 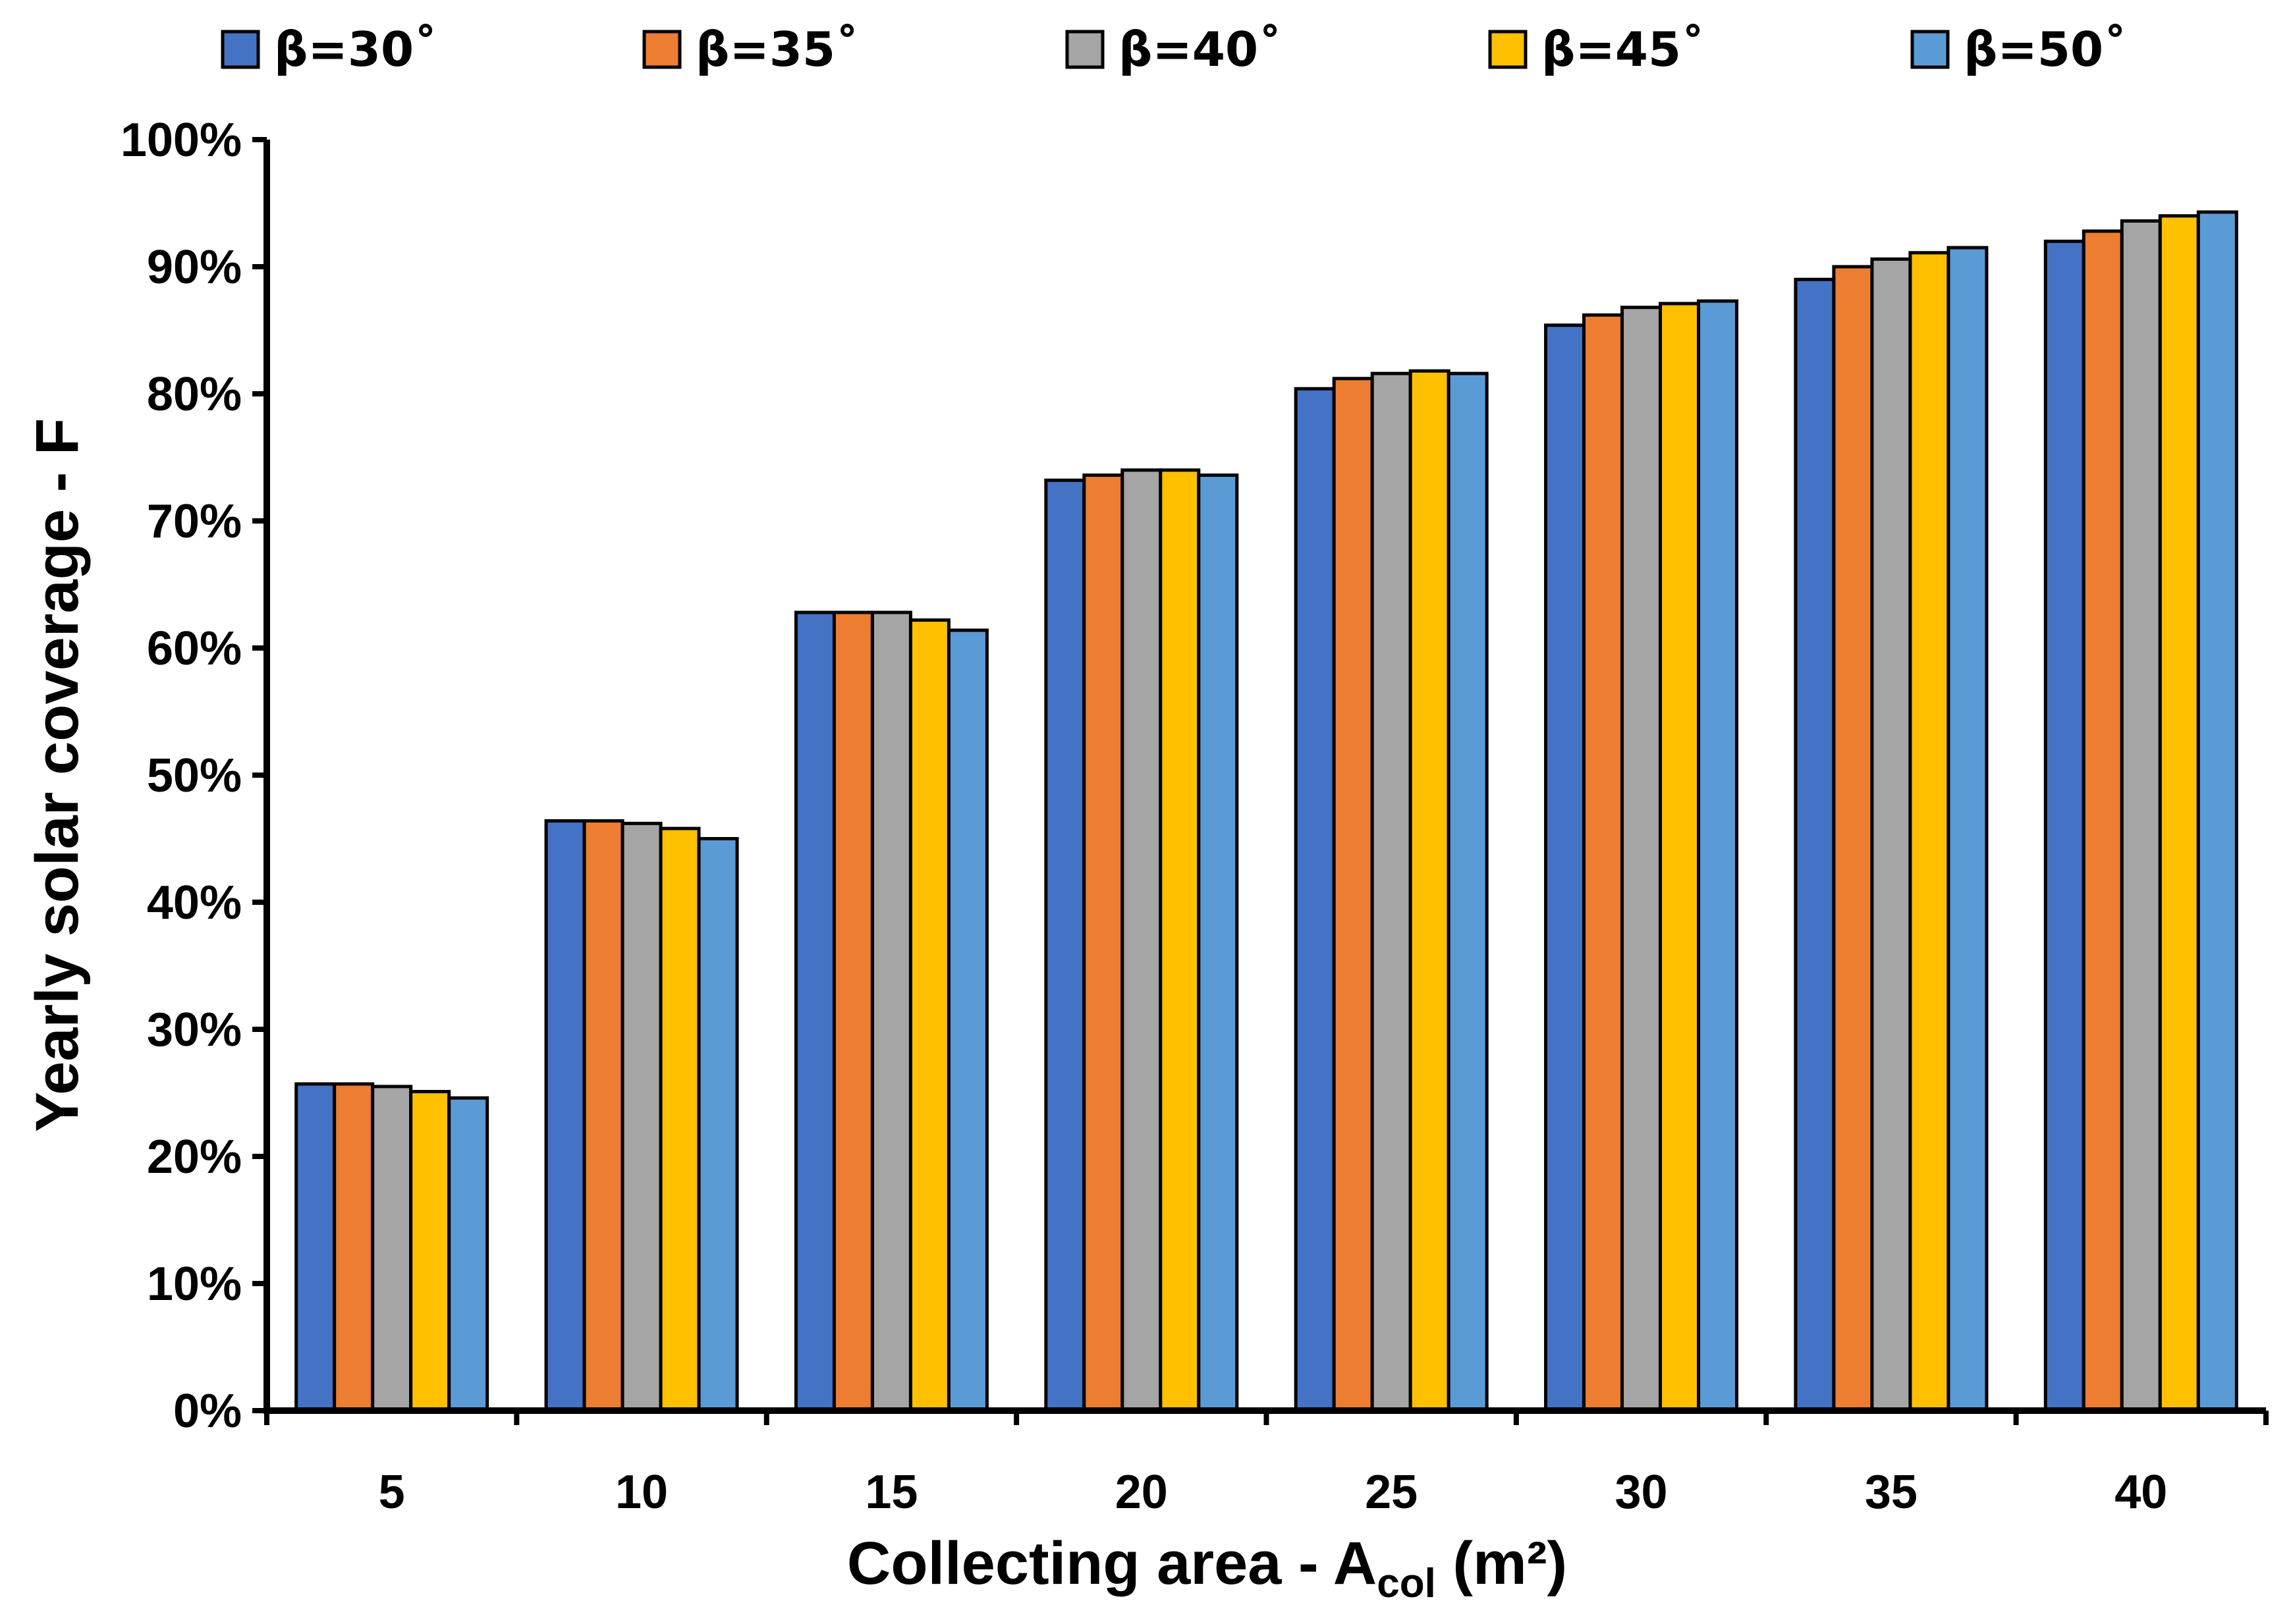 I want to click on x-axis-title: Collecting area - Acol (m²), so click(x=1207, y=1568).